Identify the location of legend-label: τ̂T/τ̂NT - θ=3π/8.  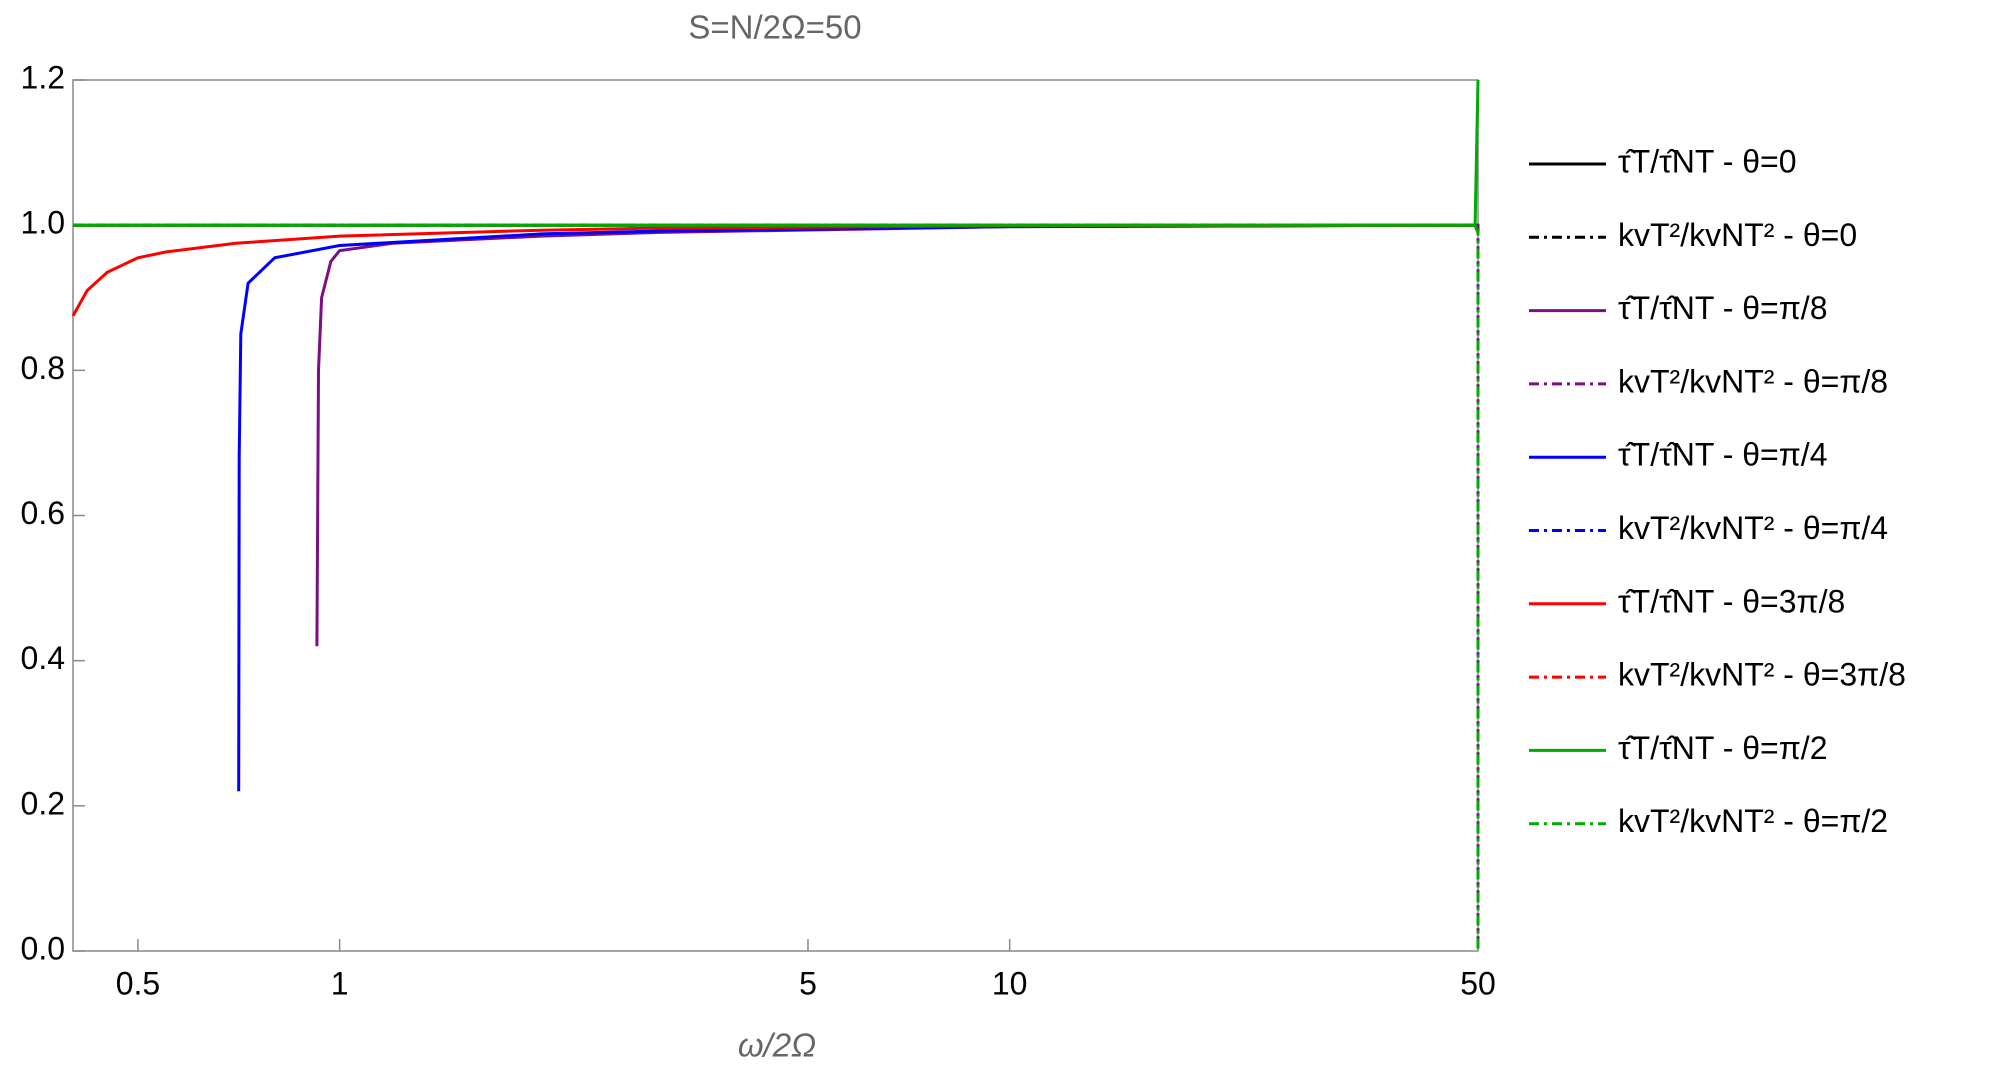
(1731, 601).